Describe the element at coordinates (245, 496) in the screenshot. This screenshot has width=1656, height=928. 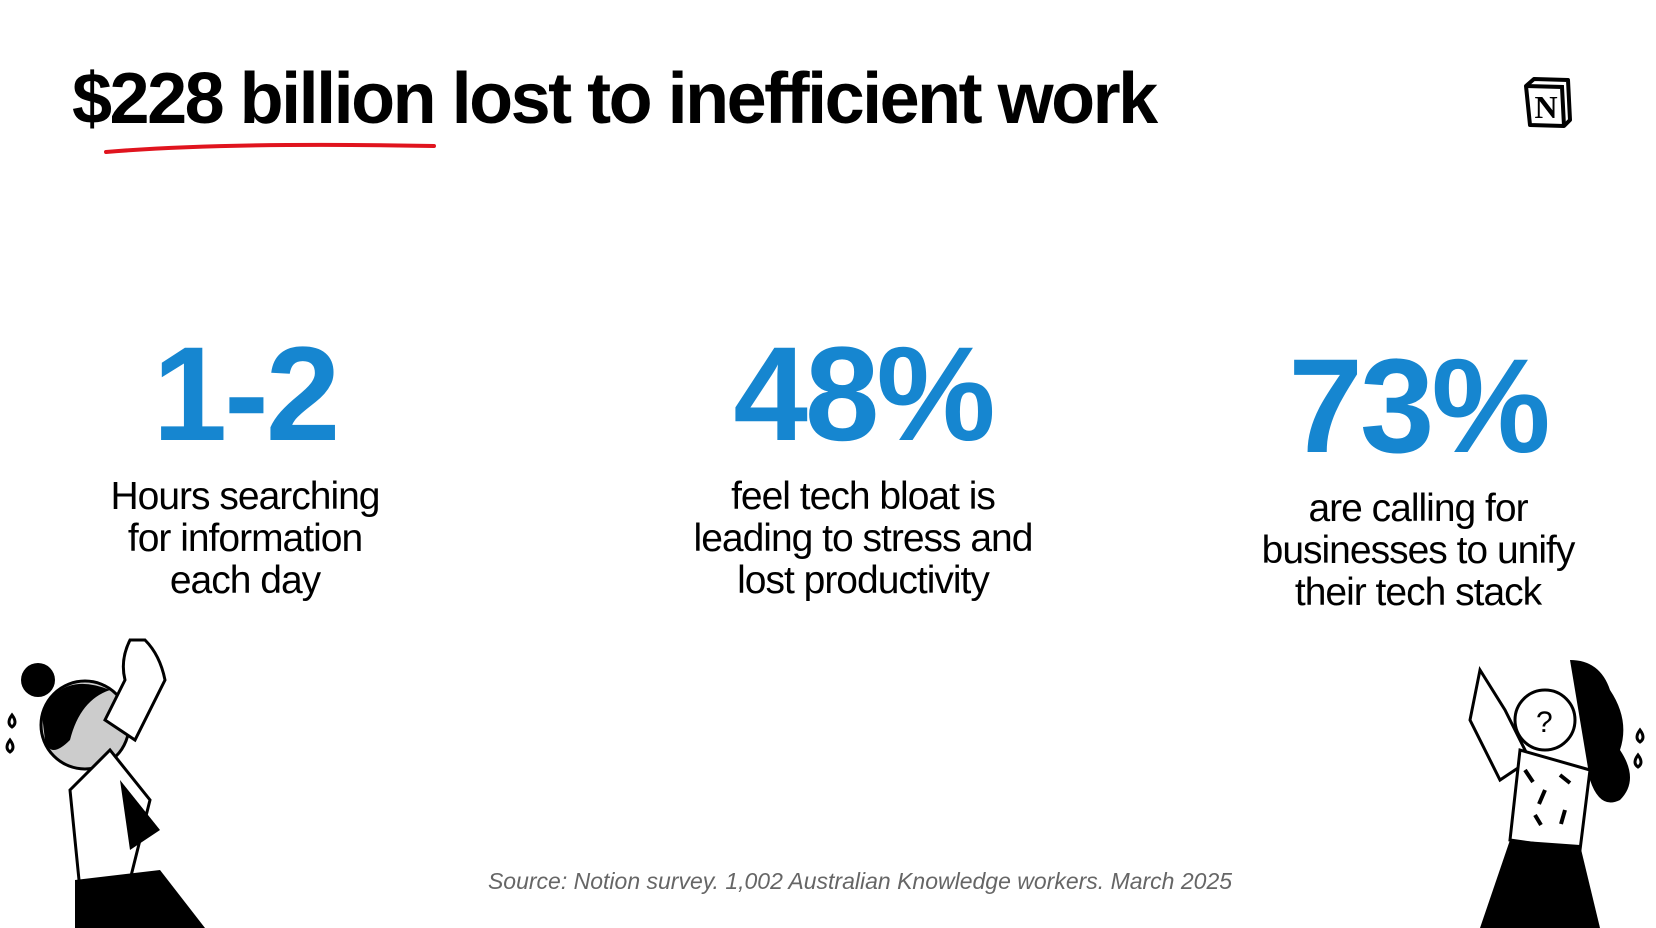
I see `desc-line: Hours searching` at that location.